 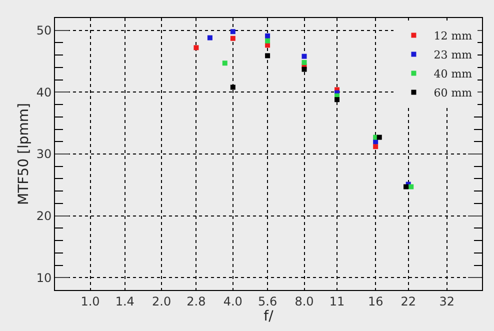 I want to click on x-tick-label: 5.6, so click(x=268, y=301).